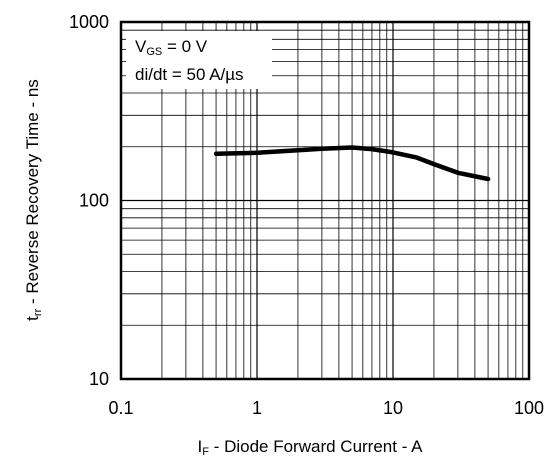  Describe the element at coordinates (171, 47) in the screenshot. I see `annotation-vgs: VGS = 0 V` at that location.